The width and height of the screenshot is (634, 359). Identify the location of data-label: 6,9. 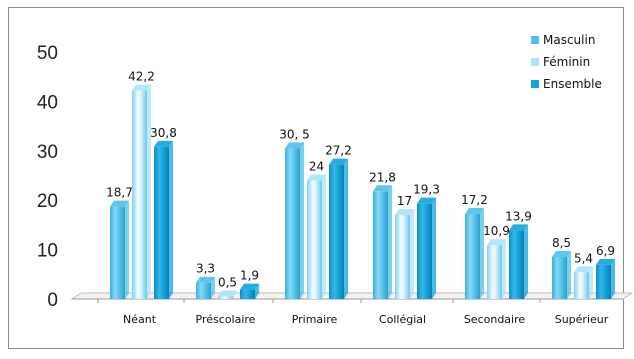
(605, 251).